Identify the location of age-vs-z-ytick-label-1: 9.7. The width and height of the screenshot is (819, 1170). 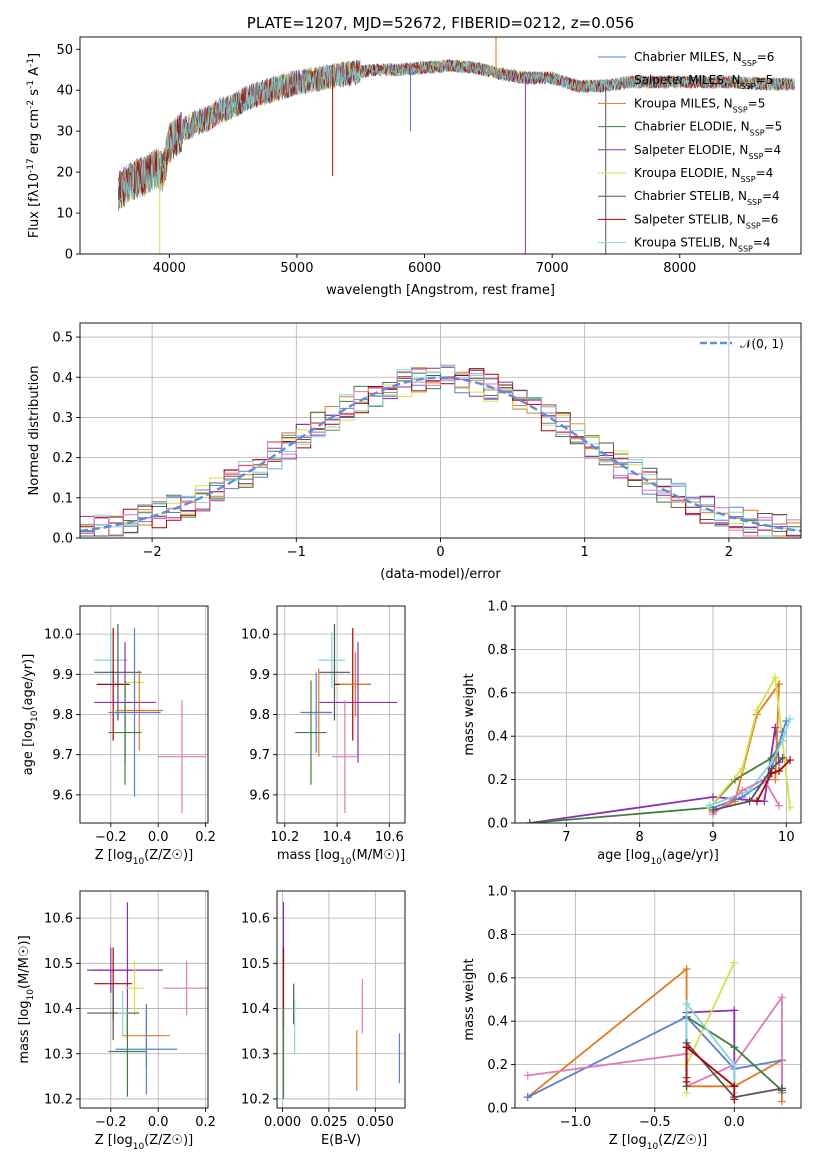
(62, 755).